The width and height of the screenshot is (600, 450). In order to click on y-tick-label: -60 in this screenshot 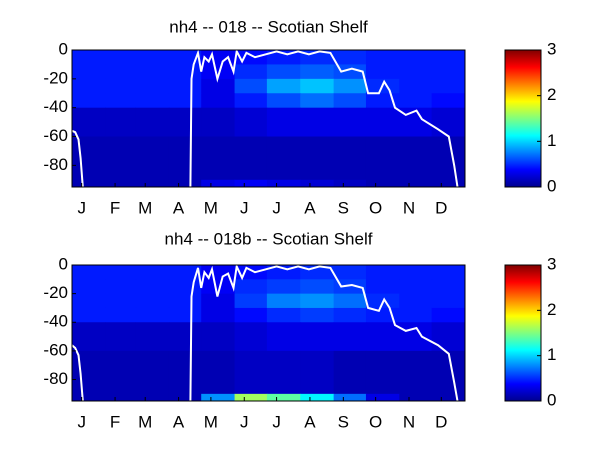, I will do `click(55, 349)`.